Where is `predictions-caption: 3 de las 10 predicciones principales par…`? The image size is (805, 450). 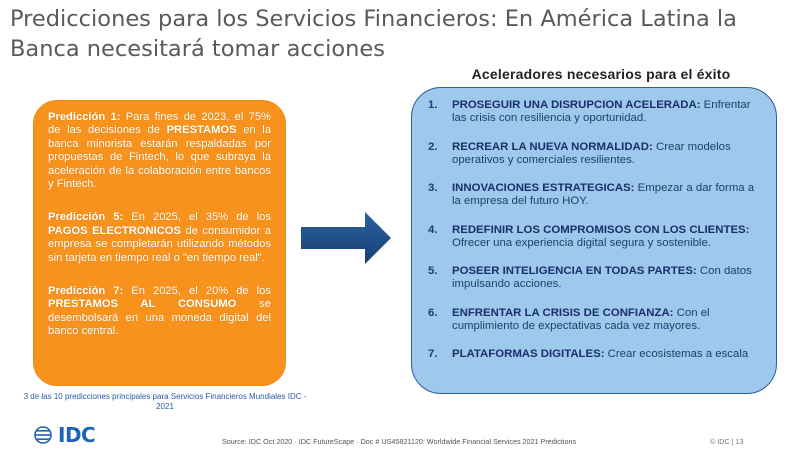 predictions-caption: 3 de las 10 predicciones principales par… is located at coordinates (165, 401).